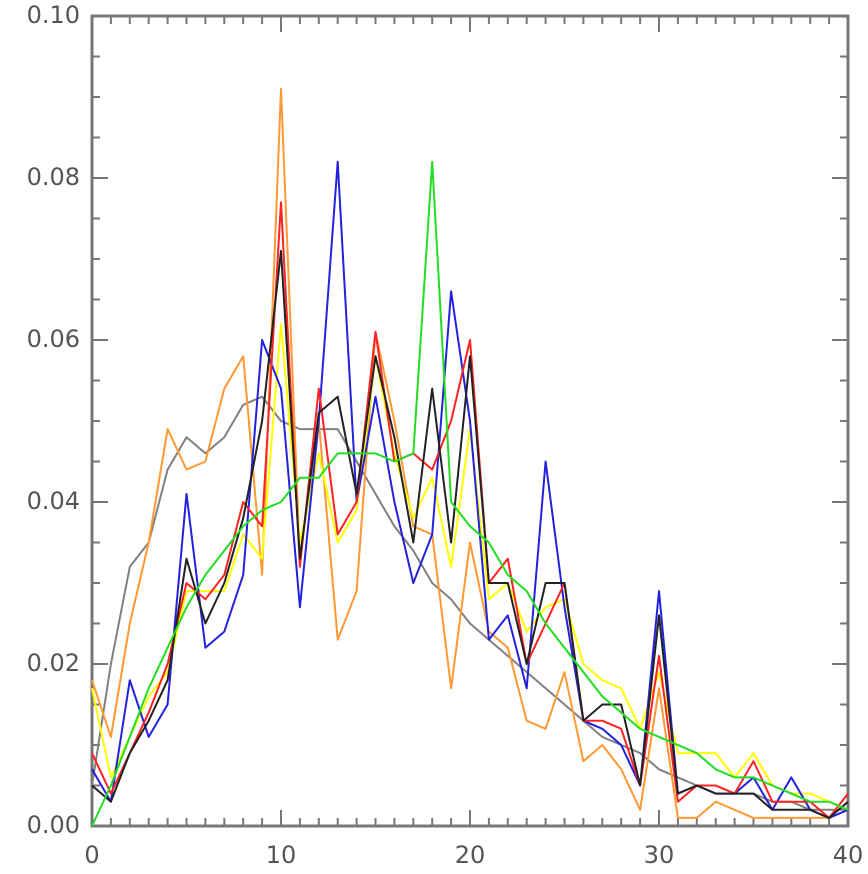 This screenshot has height=874, width=868. I want to click on y-tick-label: 0.10, so click(53, 15).